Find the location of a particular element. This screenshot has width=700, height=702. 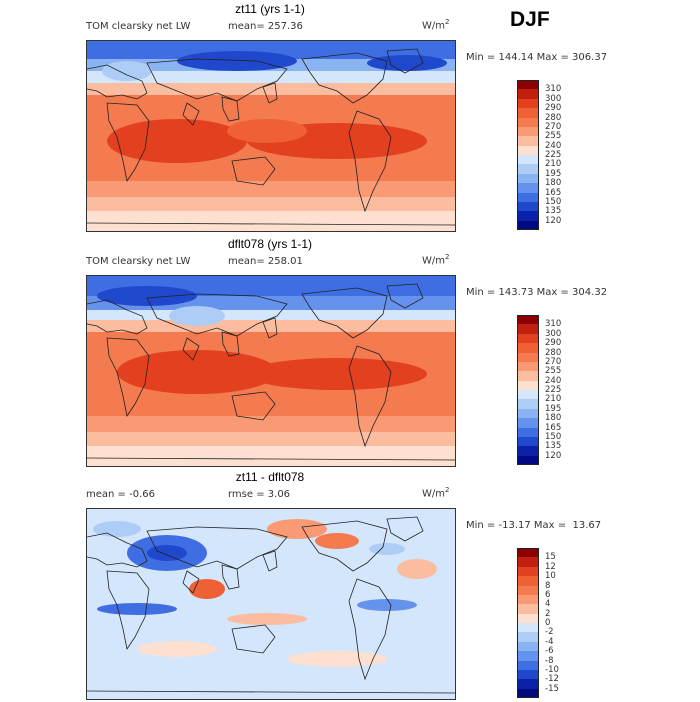

rmse-value: rmse = 3.06 is located at coordinates (259, 494).